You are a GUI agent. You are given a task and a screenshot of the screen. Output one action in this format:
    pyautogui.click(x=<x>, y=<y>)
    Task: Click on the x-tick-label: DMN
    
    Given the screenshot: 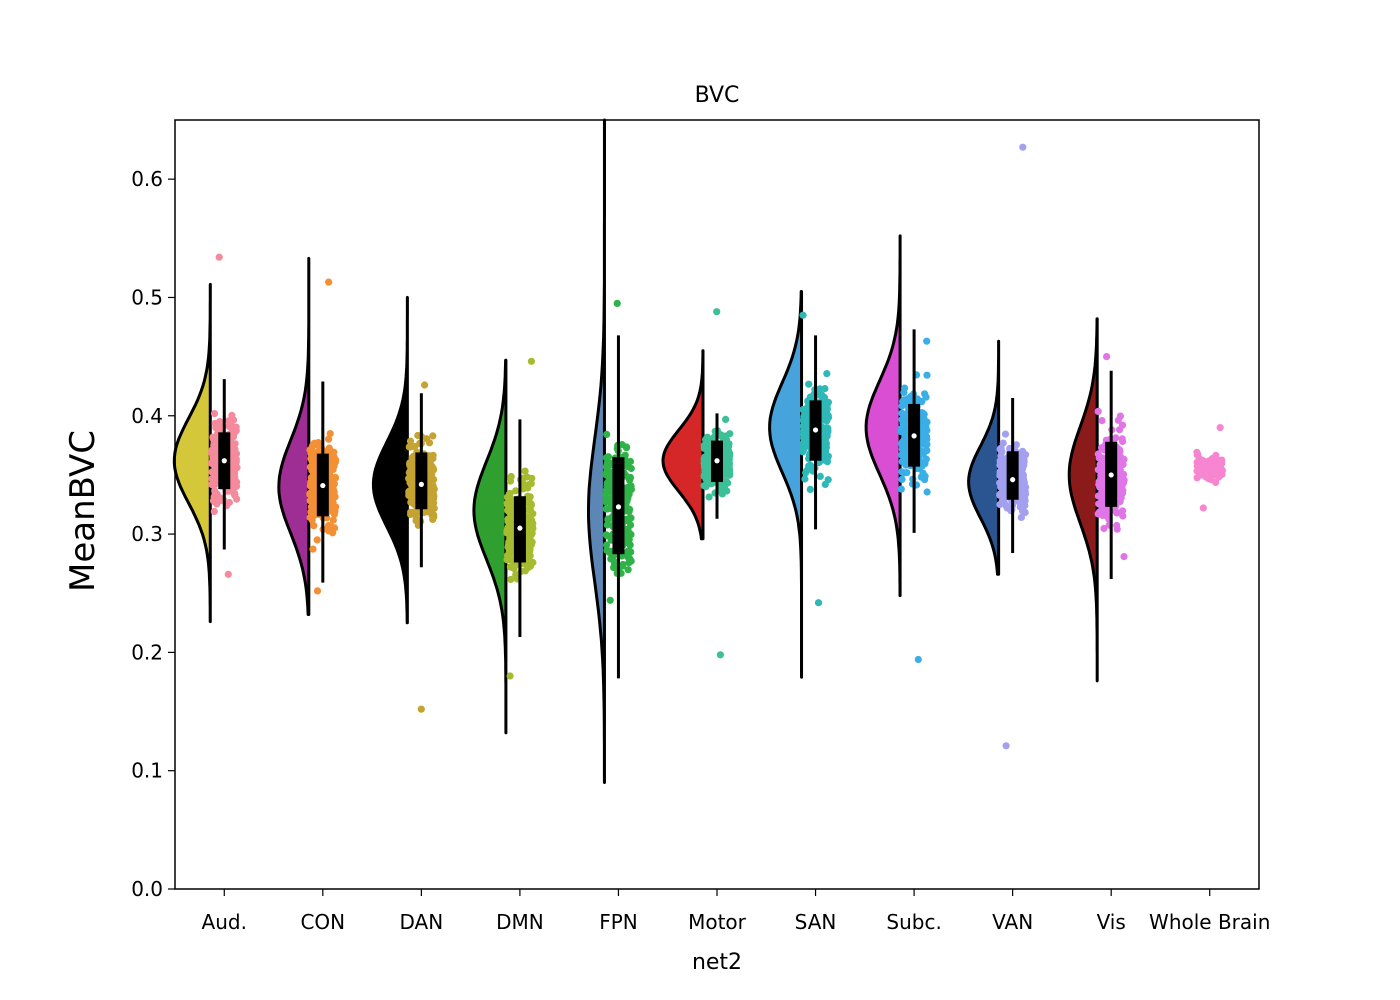 What is the action you would take?
    pyautogui.click(x=520, y=922)
    